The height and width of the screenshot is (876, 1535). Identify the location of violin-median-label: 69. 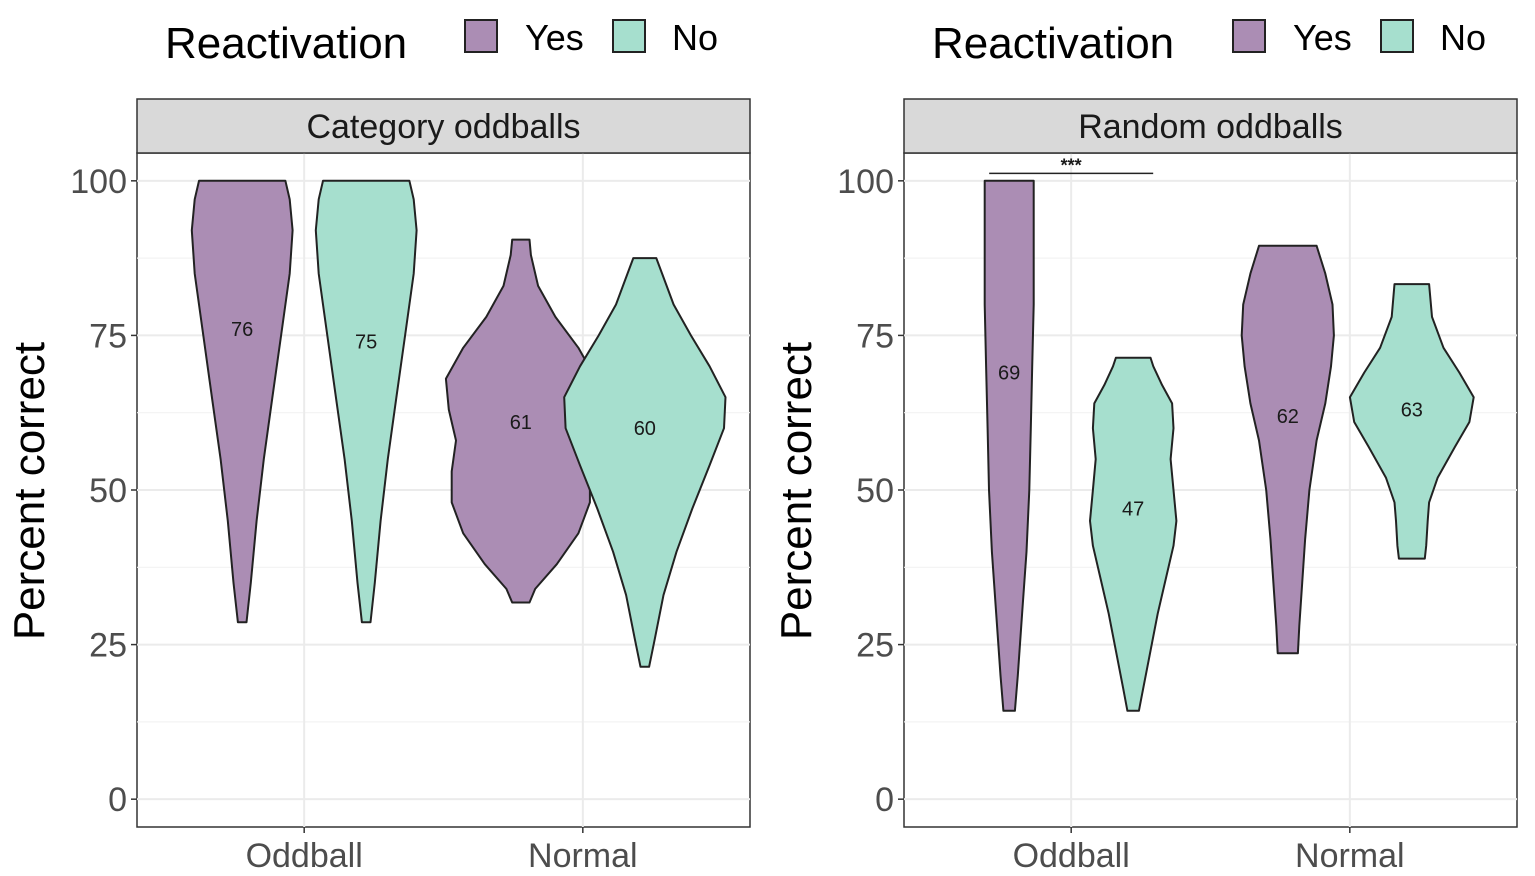
(1009, 374).